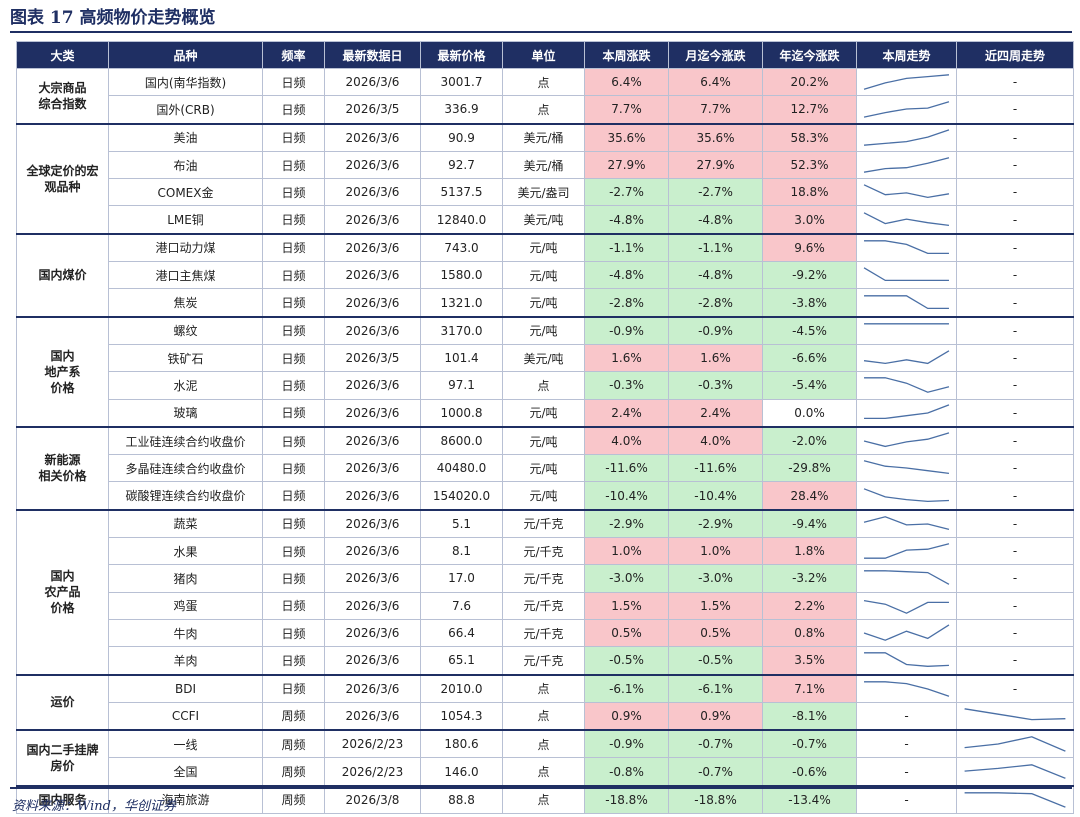 This screenshot has height=817, width=1080. Describe the element at coordinates (545, 578) in the screenshot. I see `table-row: 猪肉 日频 2026/3/6 17.0 元/千克 -3.0% -3.0% -3.2% -` at that location.